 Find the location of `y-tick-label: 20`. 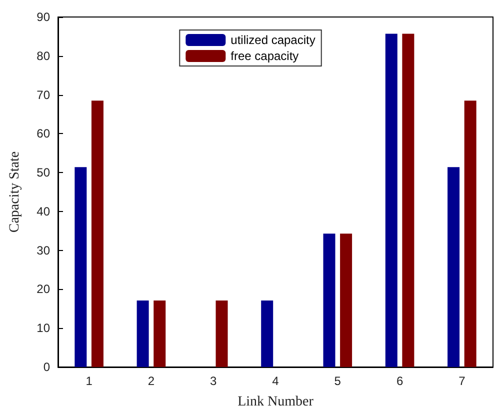

y-tick-label: 20 is located at coordinates (43, 289).